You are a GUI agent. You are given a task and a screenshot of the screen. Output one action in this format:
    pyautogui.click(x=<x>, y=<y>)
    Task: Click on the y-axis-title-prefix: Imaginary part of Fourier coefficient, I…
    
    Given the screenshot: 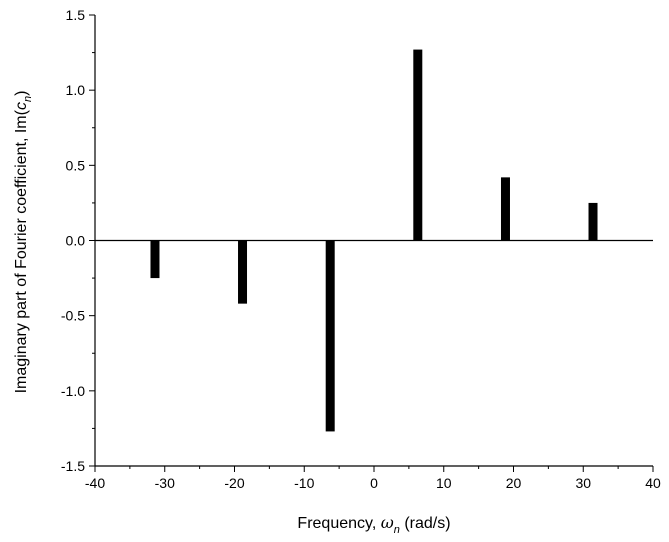 What is the action you would take?
    pyautogui.click(x=21, y=251)
    